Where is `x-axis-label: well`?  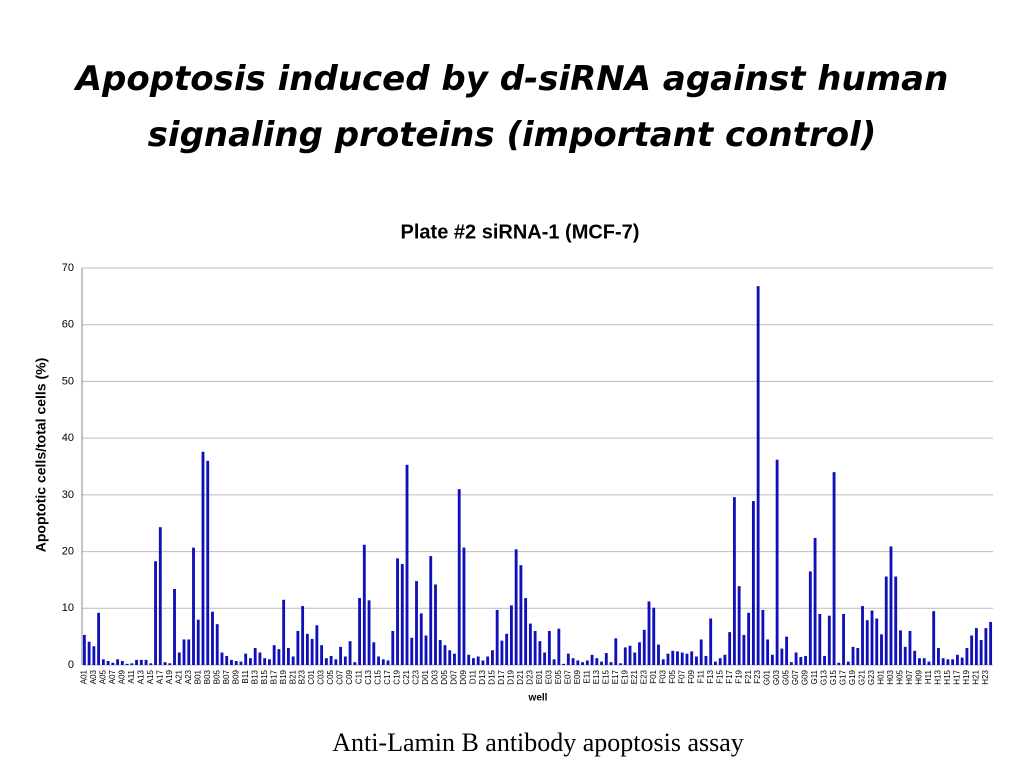 x-axis-label: well is located at coordinates (538, 698).